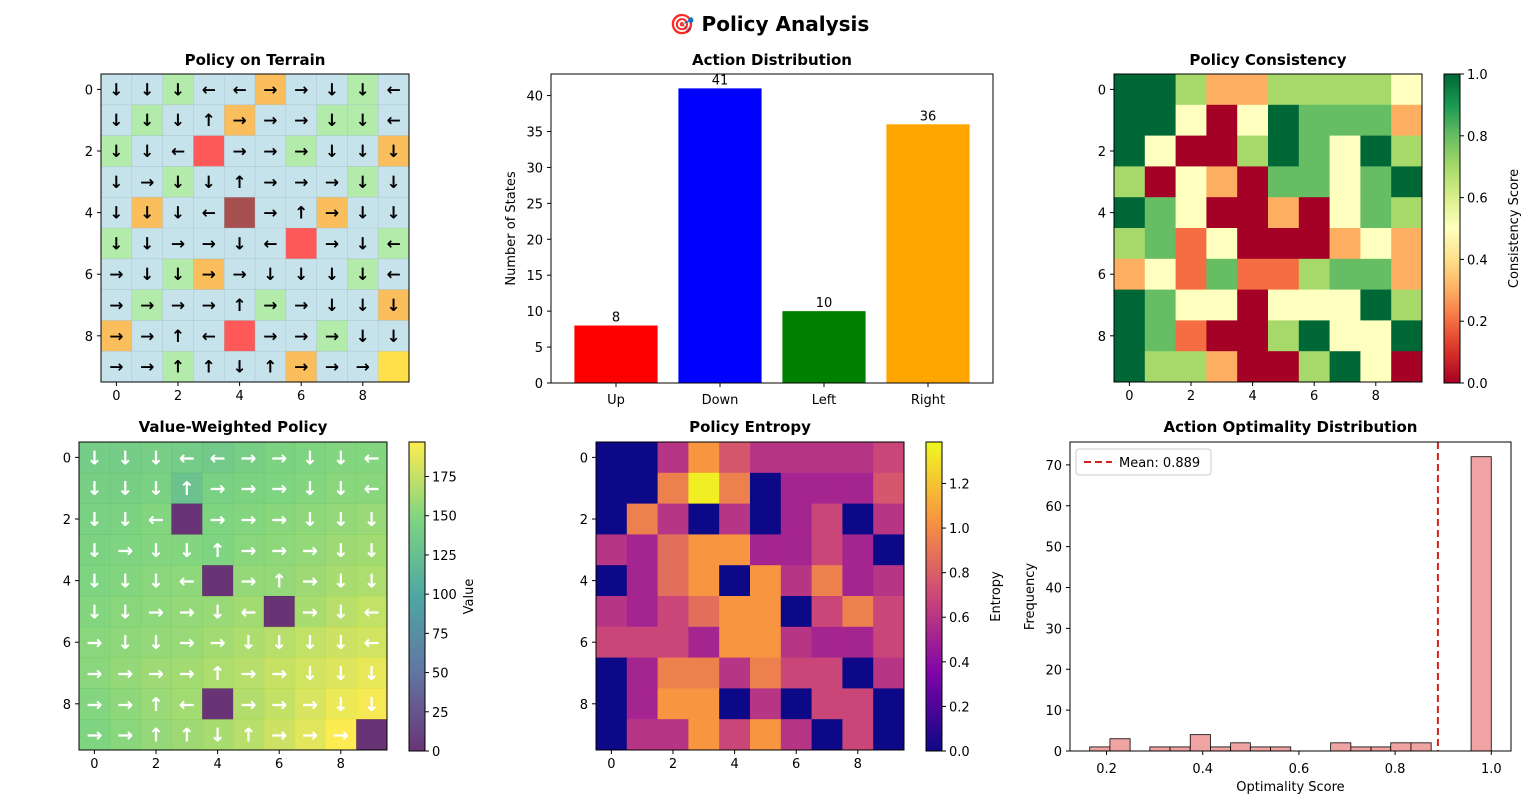 This screenshot has width=1539, height=810. Describe the element at coordinates (959, 752) in the screenshot. I see `entropy-cbar-label: 0.0` at that location.